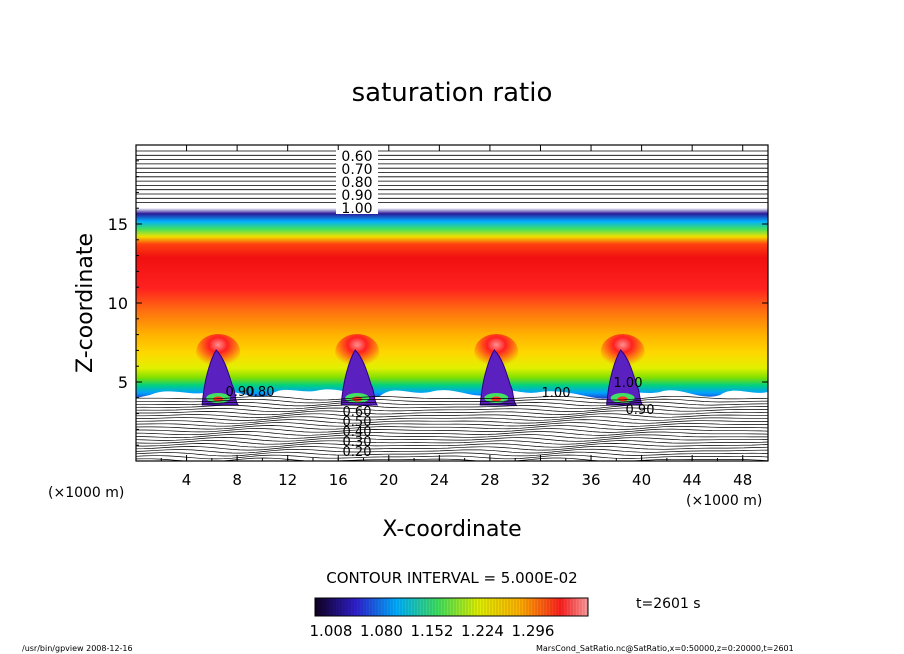 The height and width of the screenshot is (654, 904). What do you see at coordinates (692, 480) in the screenshot?
I see `x-tick-label: 44` at bounding box center [692, 480].